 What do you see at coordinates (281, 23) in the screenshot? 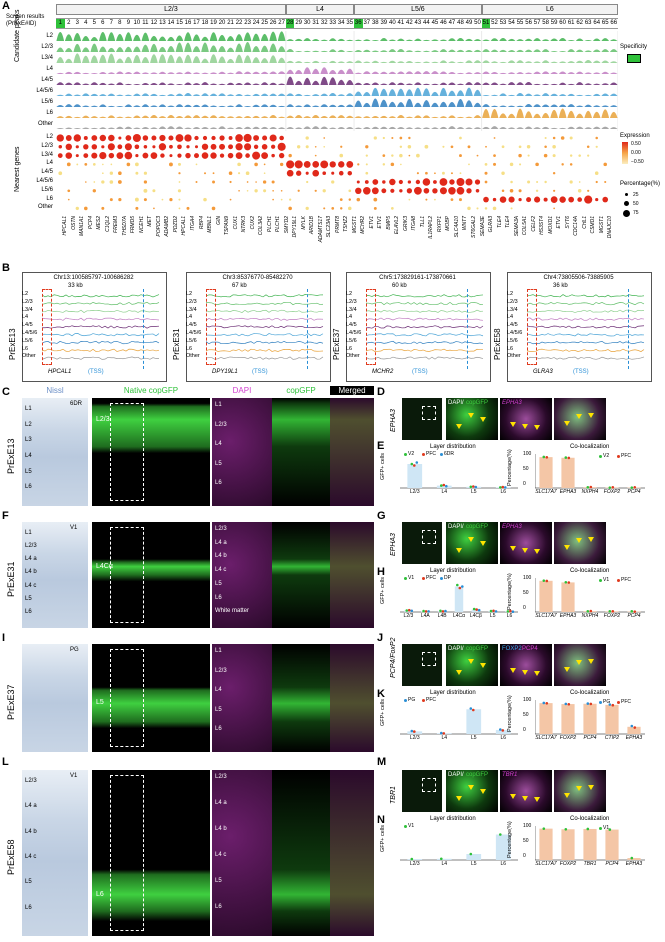
I see `screen-id: 27` at bounding box center [281, 23].